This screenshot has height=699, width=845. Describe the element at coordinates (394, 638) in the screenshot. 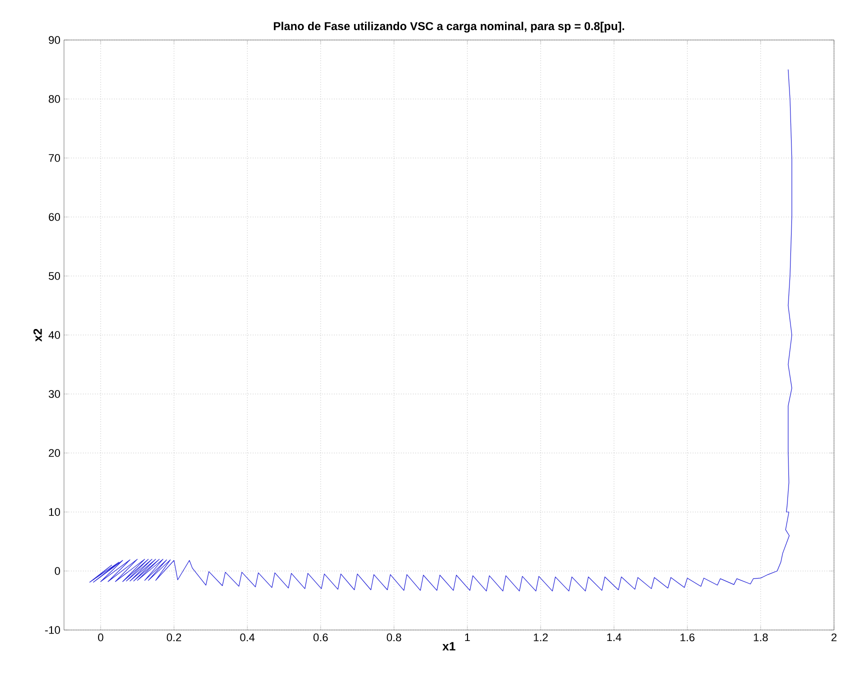

I see `x-tick-label: 0.8` at that location.